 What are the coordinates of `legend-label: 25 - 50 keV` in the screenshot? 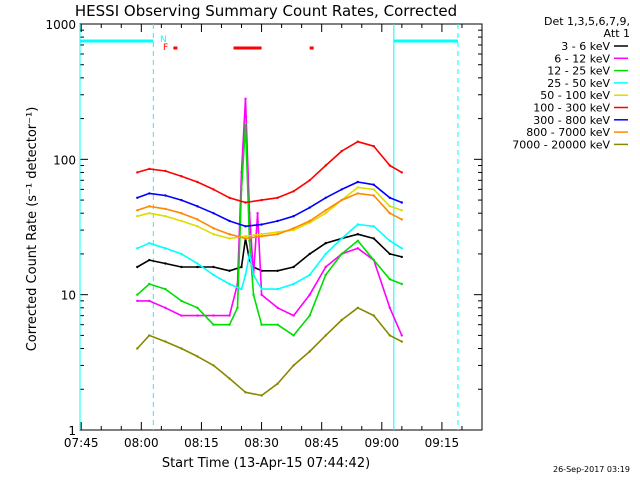 It's located at (578, 83).